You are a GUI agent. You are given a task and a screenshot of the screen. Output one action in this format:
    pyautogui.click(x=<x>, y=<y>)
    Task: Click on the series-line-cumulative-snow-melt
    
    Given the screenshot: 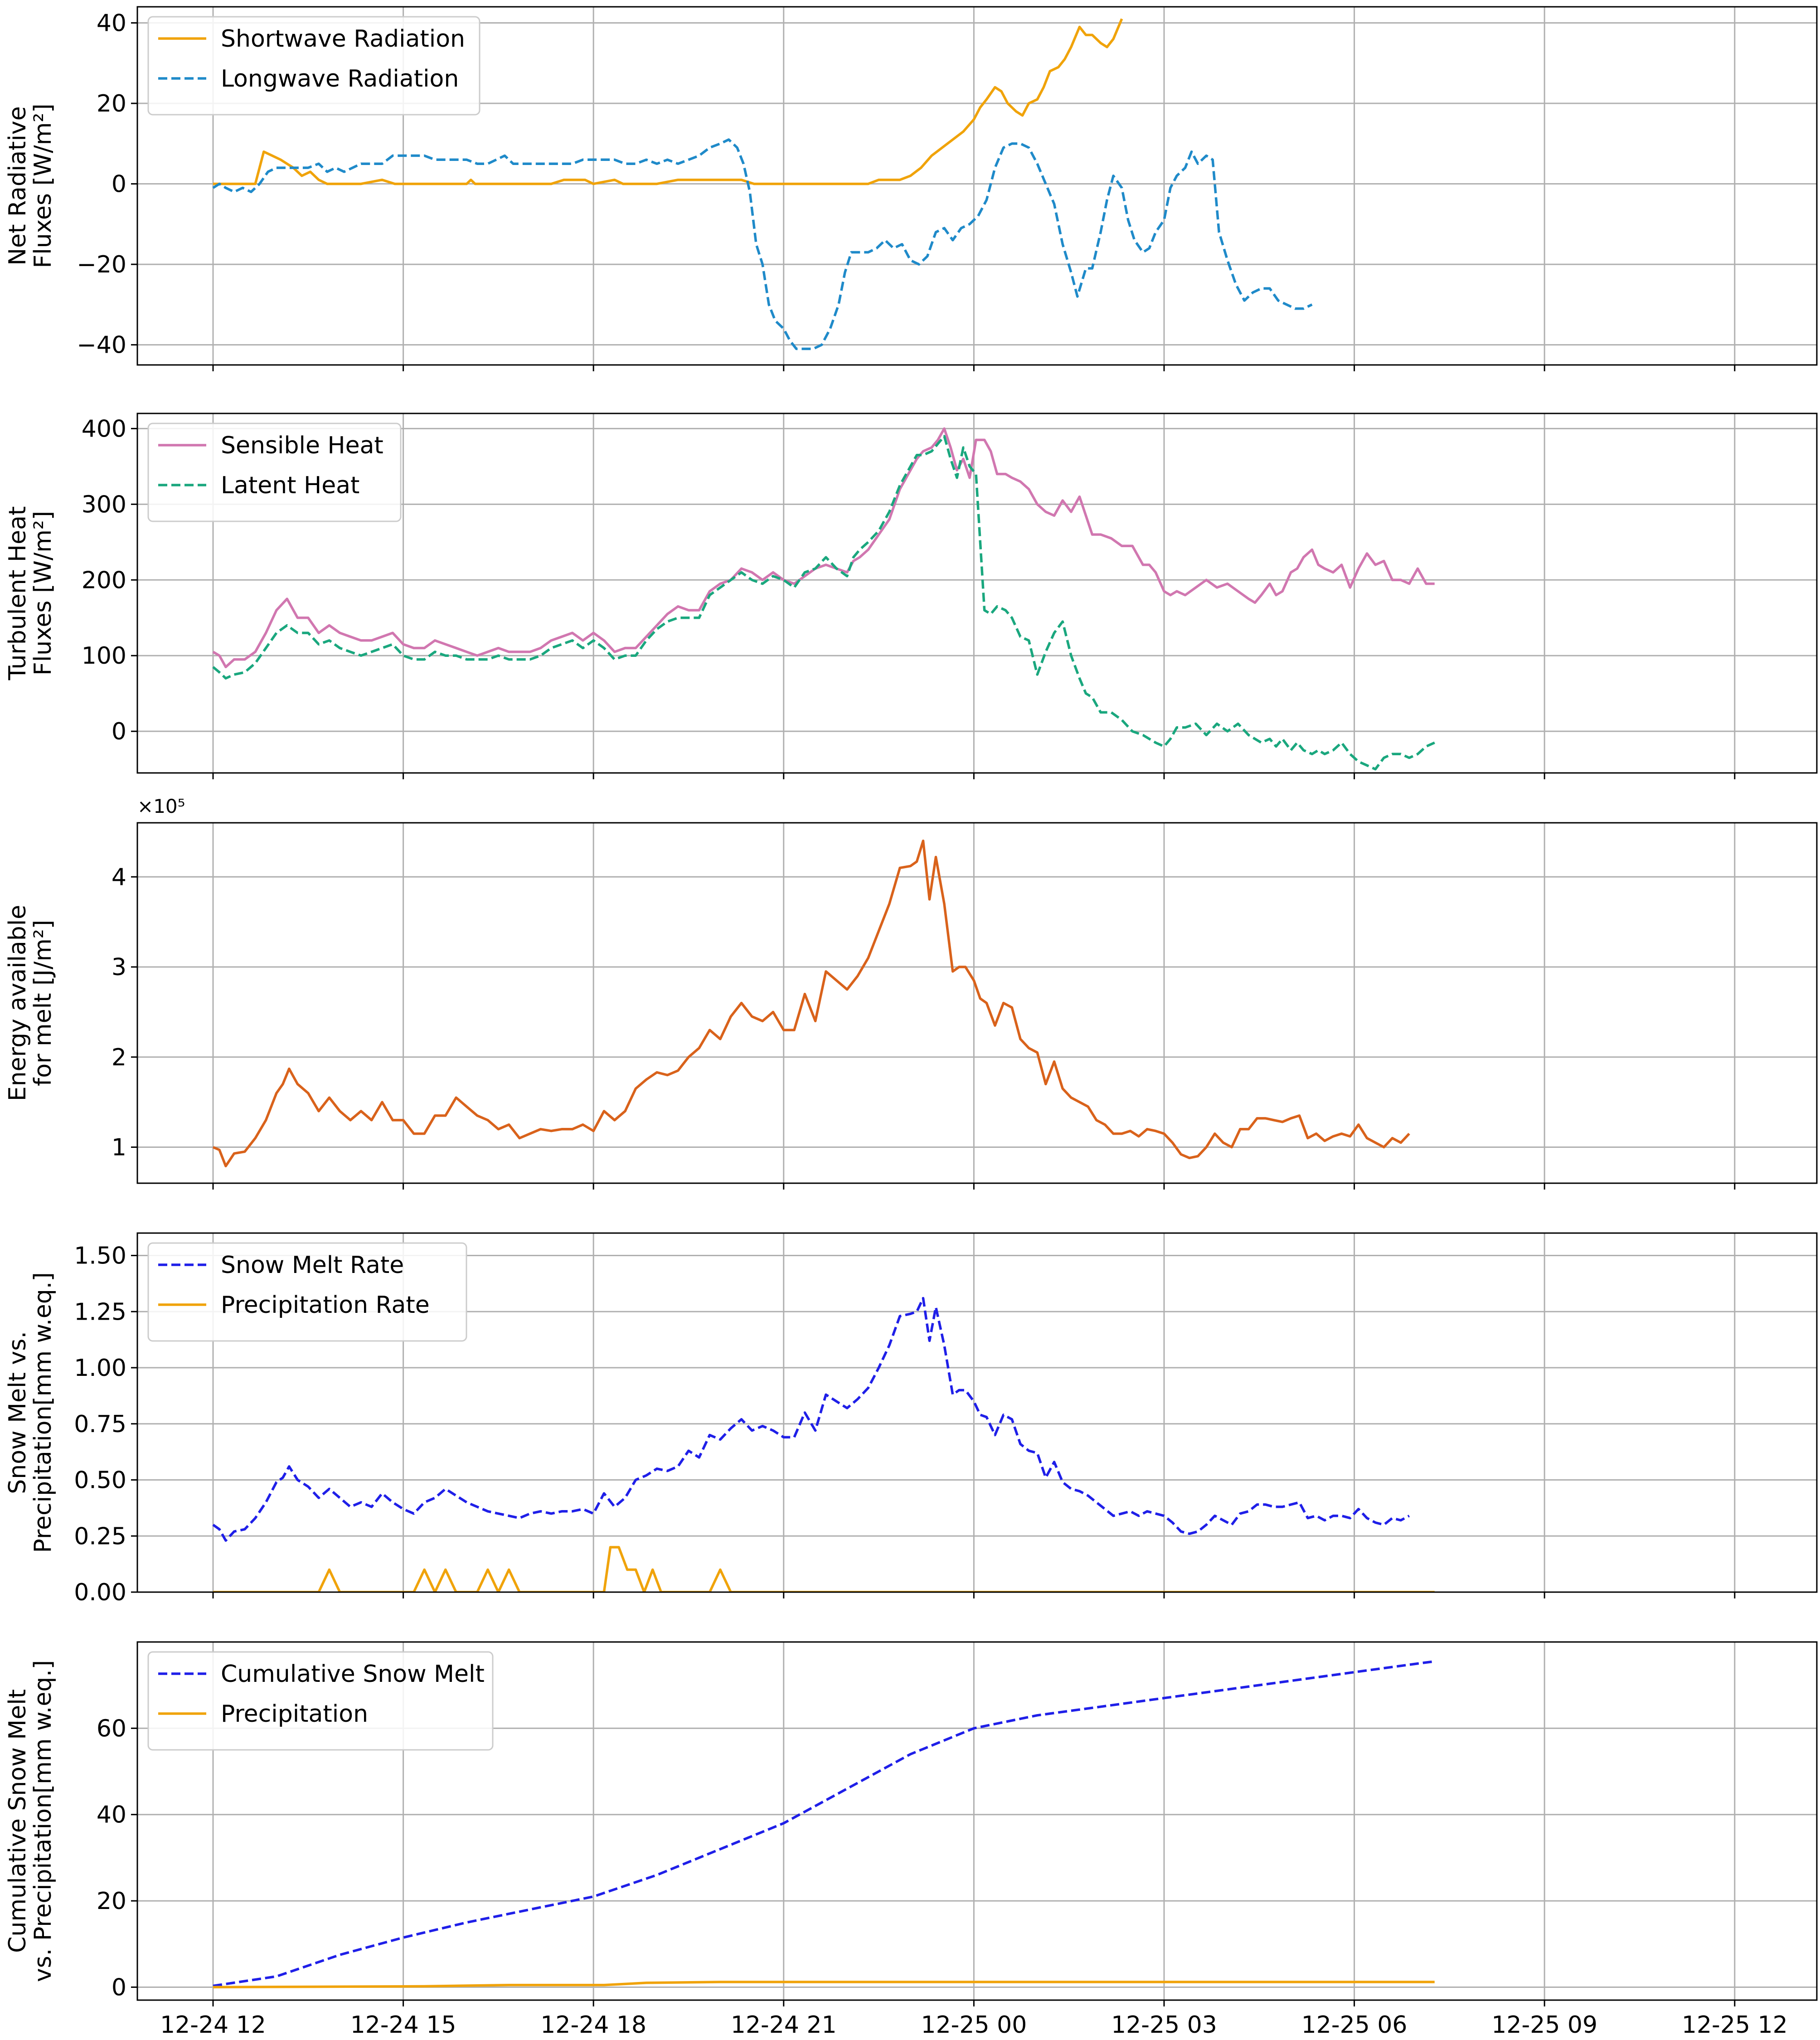 What is the action you would take?
    pyautogui.click(x=824, y=1823)
    